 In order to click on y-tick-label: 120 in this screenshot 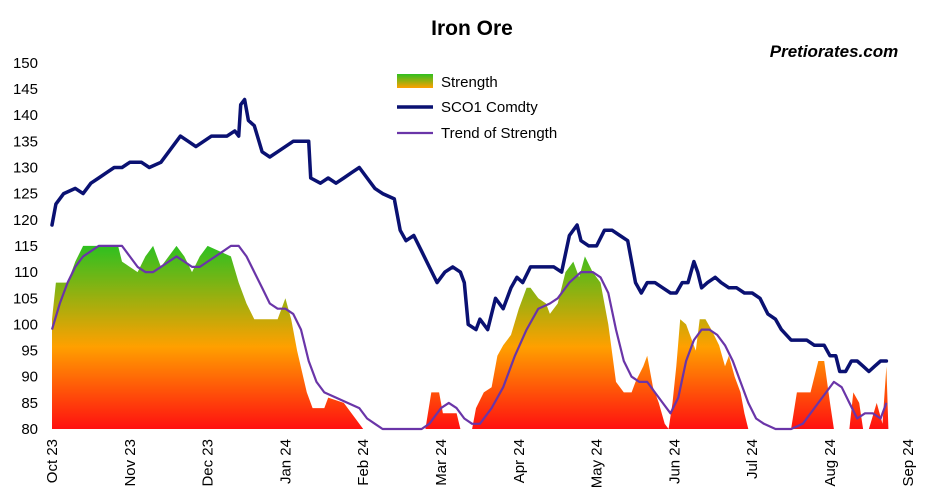, I will do `click(25, 220)`.